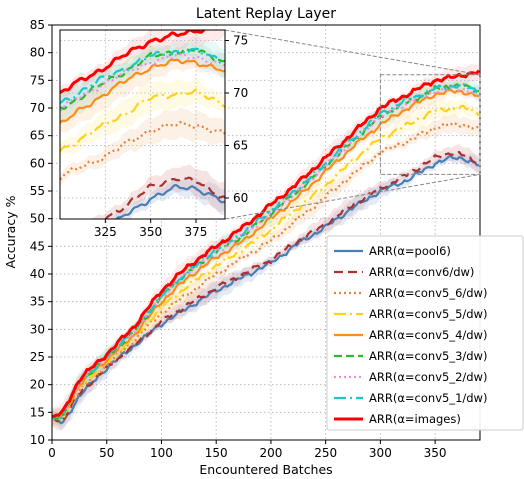 Image resolution: width=524 pixels, height=479 pixels. I want to click on inset-y-tick-label: 65, so click(240, 146).